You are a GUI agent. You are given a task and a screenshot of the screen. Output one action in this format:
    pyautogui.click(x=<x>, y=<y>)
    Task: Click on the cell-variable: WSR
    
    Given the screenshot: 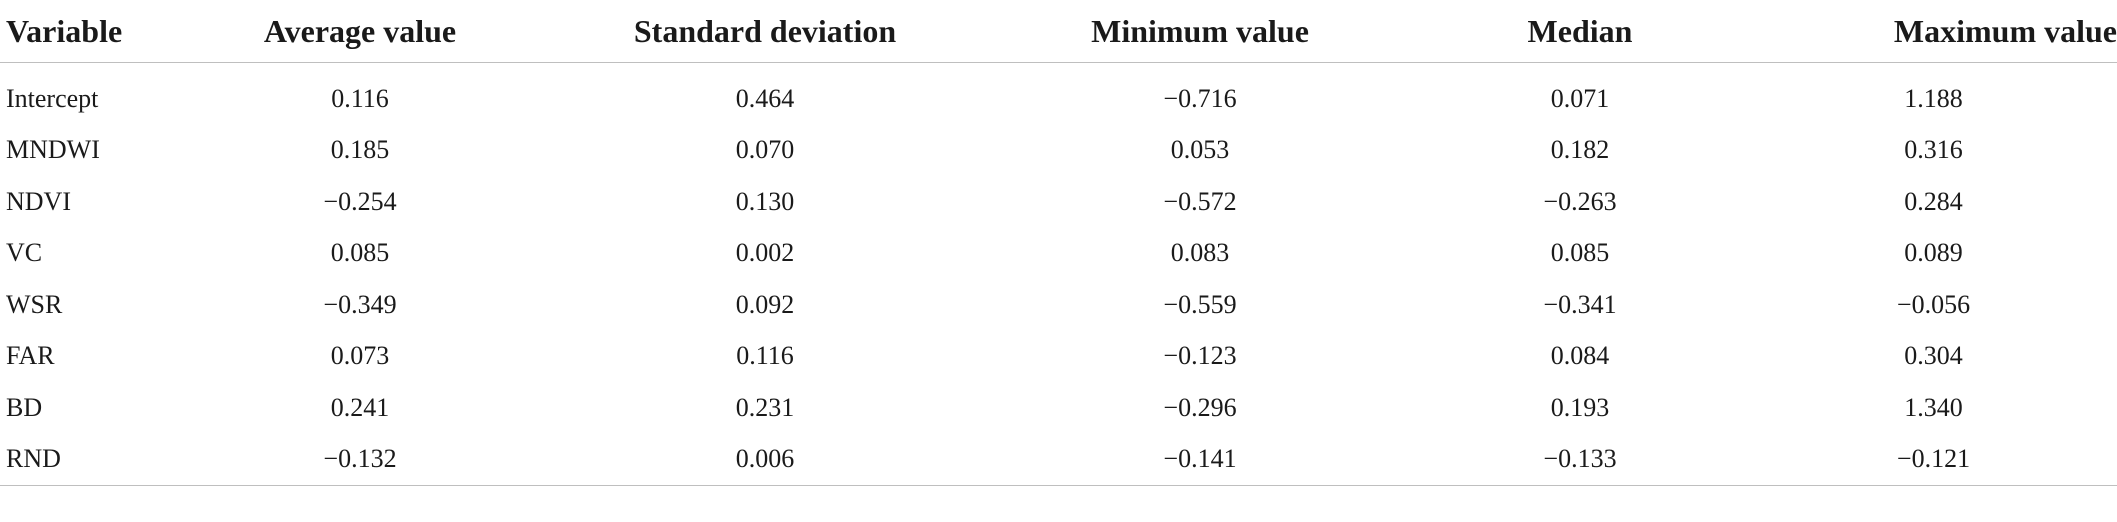 What is the action you would take?
    pyautogui.click(x=34, y=304)
    